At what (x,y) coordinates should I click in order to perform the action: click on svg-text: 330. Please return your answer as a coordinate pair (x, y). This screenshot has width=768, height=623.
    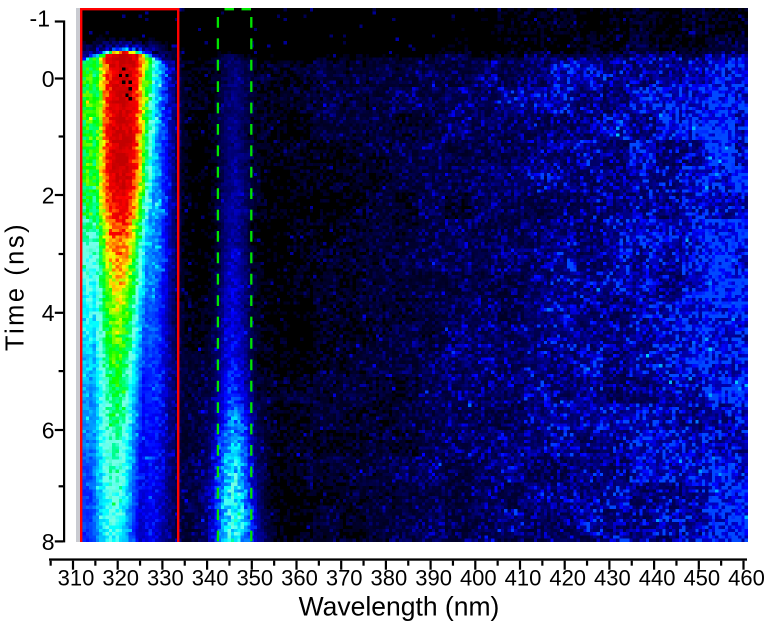
    Looking at the image, I should click on (165, 578).